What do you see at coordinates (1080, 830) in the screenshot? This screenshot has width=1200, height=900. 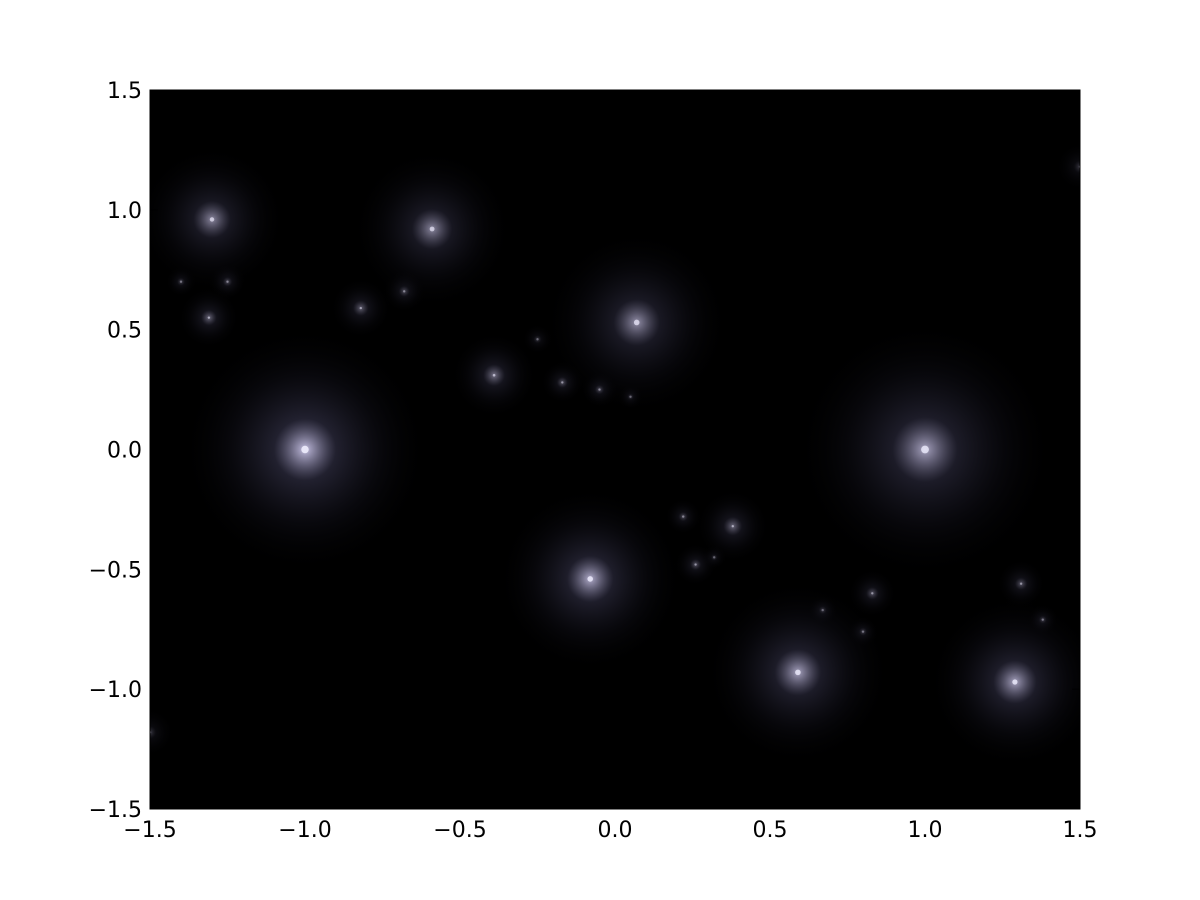 I see `x-tick-label: 1.5` at bounding box center [1080, 830].